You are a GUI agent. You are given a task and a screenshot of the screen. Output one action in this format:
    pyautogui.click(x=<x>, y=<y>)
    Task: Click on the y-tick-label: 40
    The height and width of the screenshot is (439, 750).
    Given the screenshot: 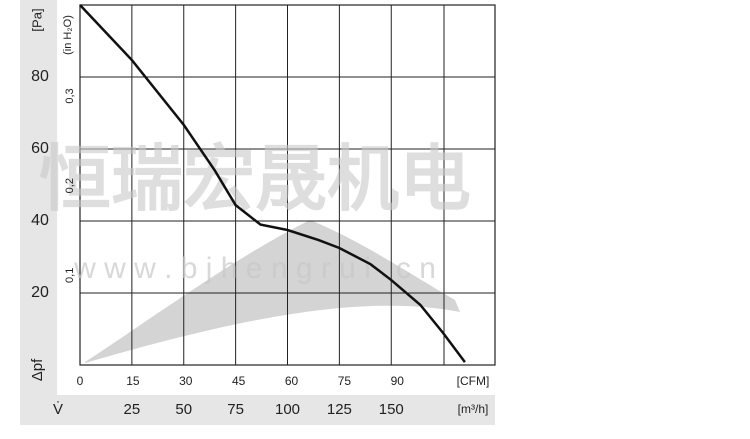 What is the action you would take?
    pyautogui.click(x=40, y=220)
    